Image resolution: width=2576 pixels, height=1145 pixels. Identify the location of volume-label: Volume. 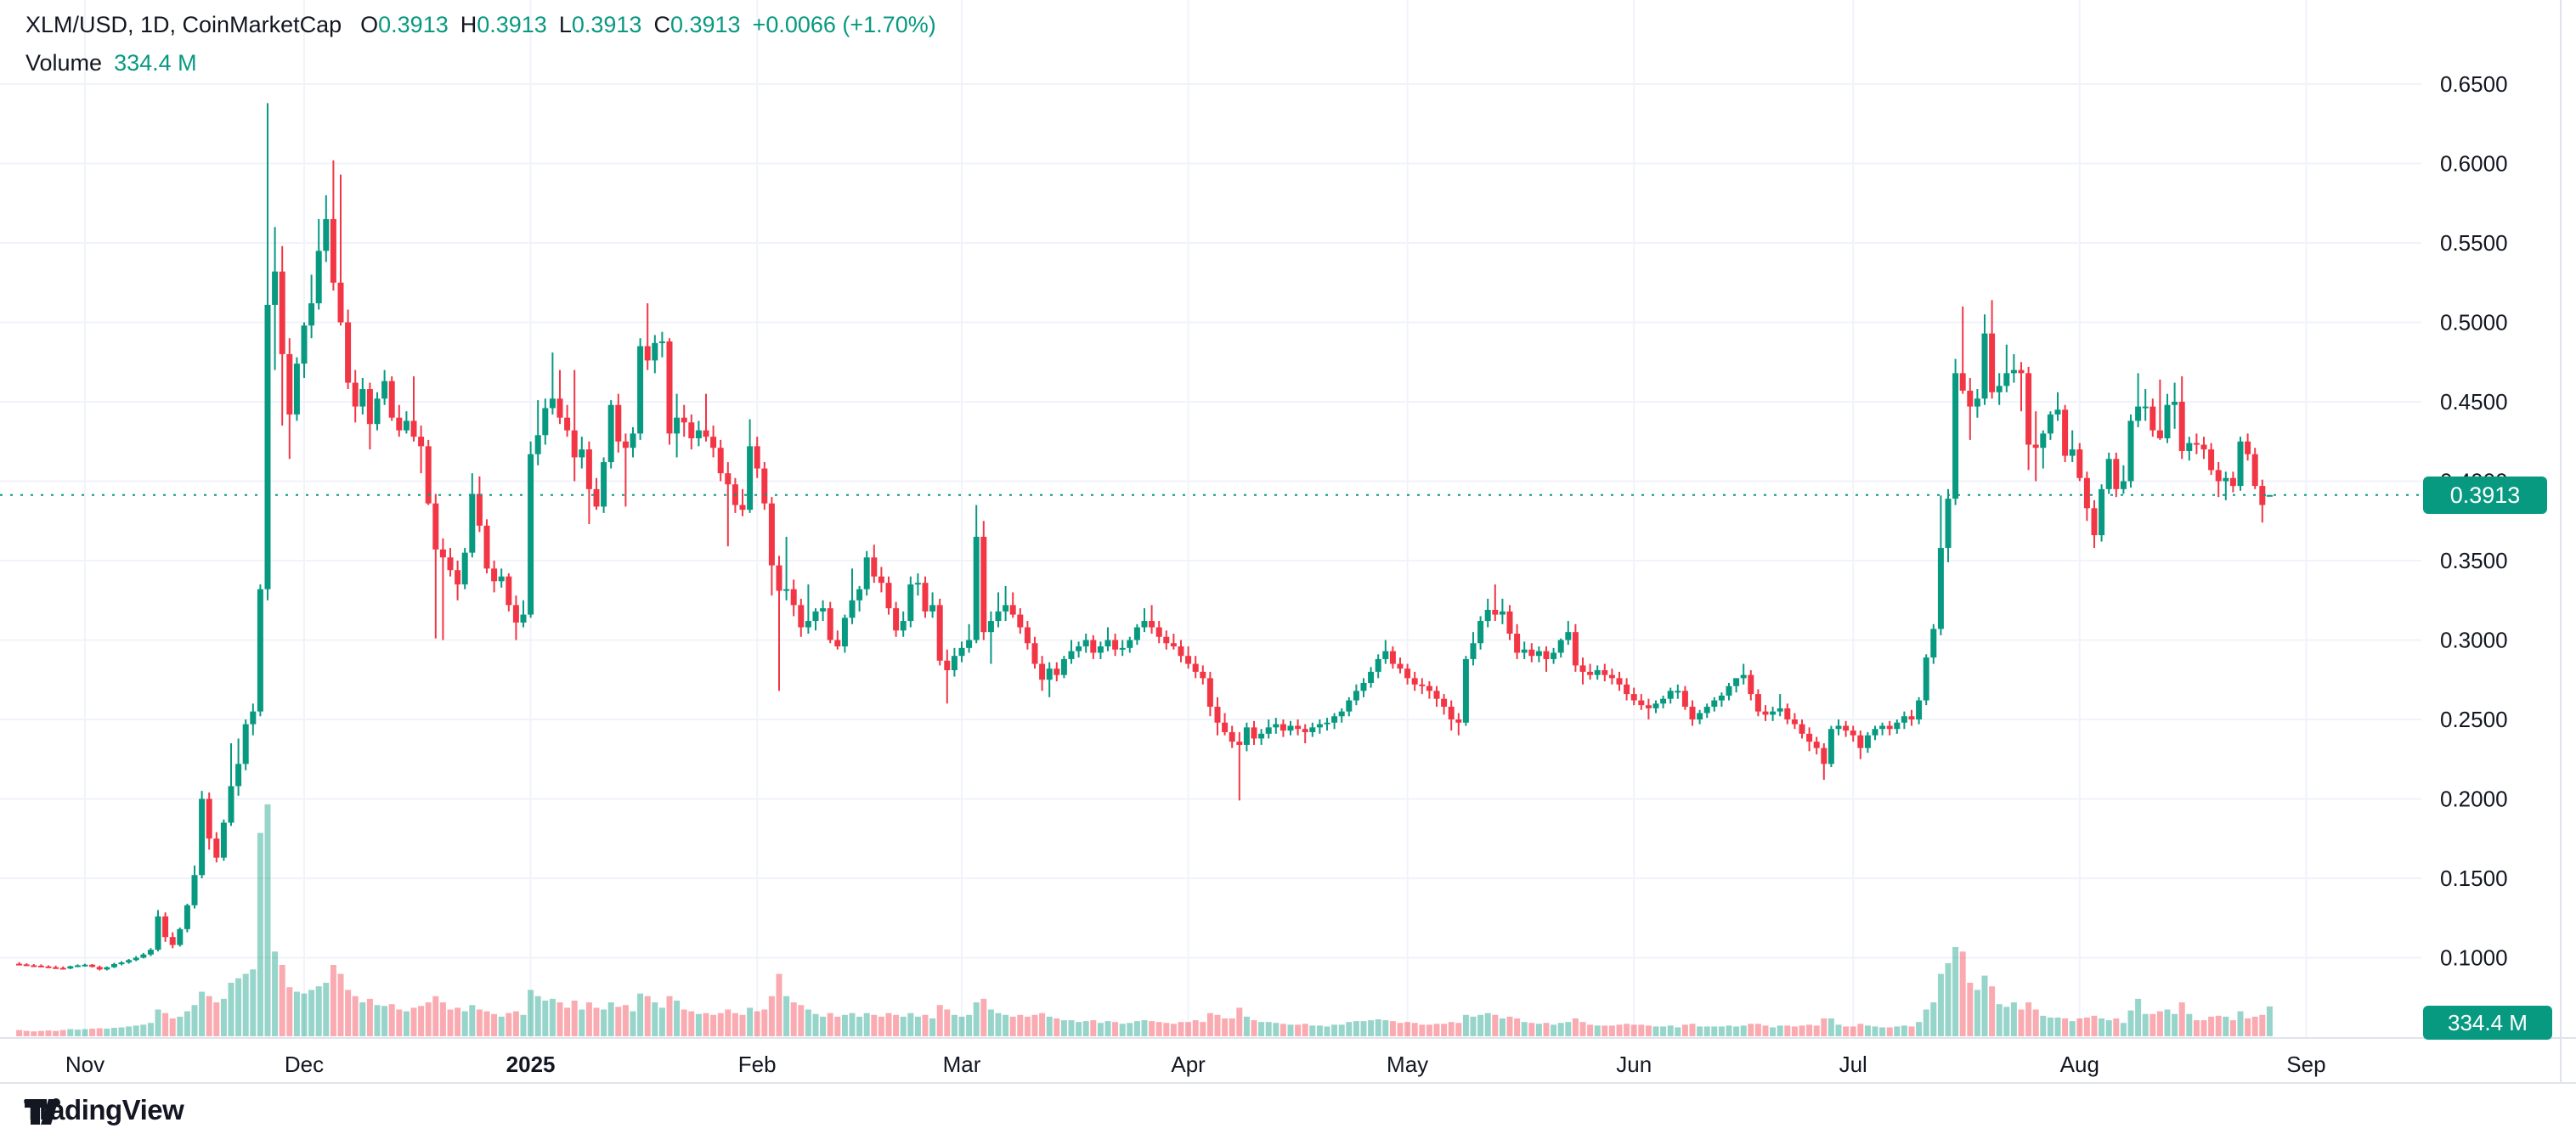
(64, 63).